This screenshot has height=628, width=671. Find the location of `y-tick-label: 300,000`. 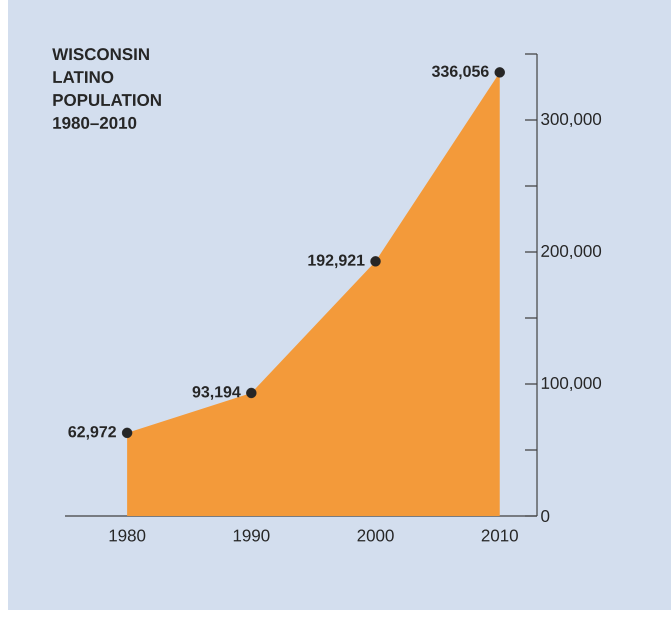

y-tick-label: 300,000 is located at coordinates (571, 119).